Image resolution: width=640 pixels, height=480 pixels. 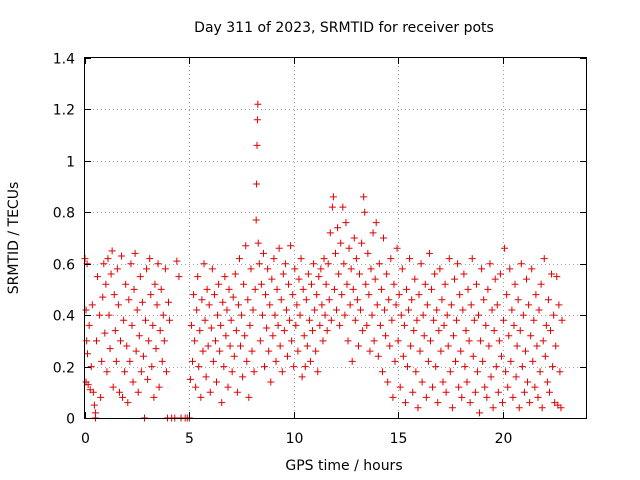 I want to click on y-tick-label: 0.8, so click(x=64, y=214).